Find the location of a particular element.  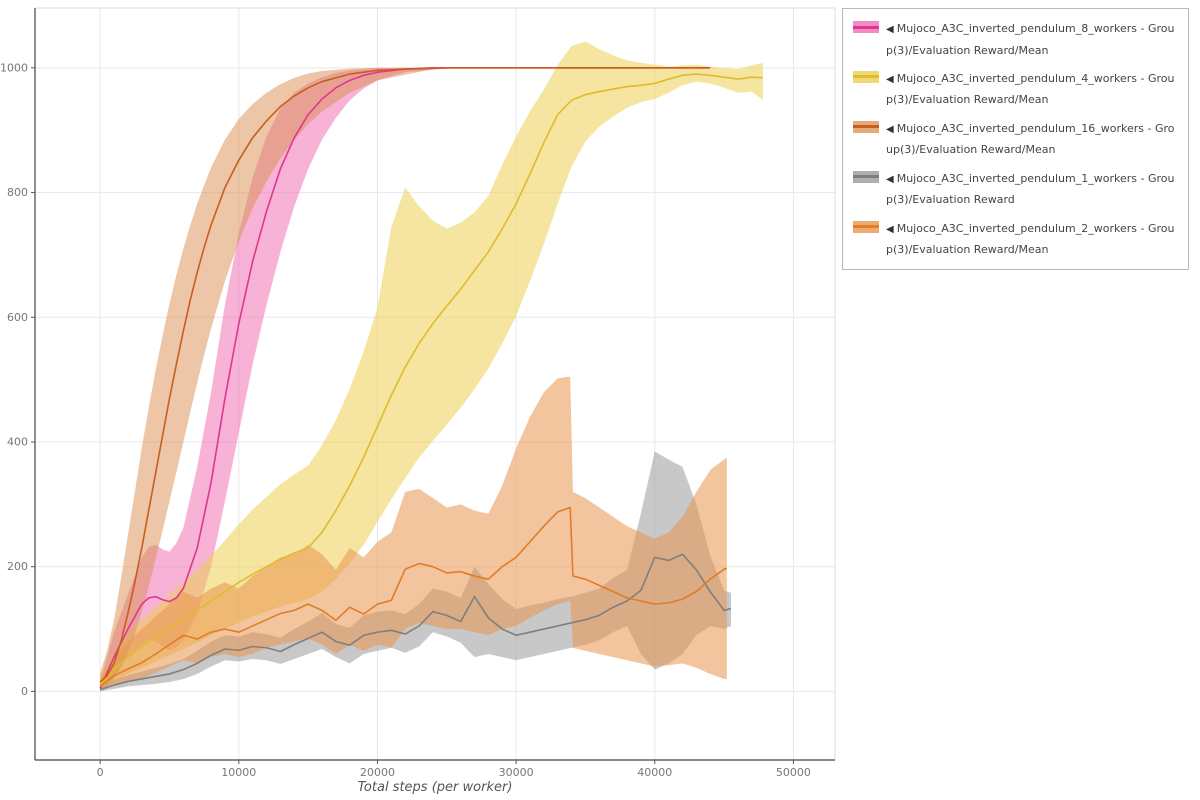

y-tick-label: 600 is located at coordinates (17, 317).